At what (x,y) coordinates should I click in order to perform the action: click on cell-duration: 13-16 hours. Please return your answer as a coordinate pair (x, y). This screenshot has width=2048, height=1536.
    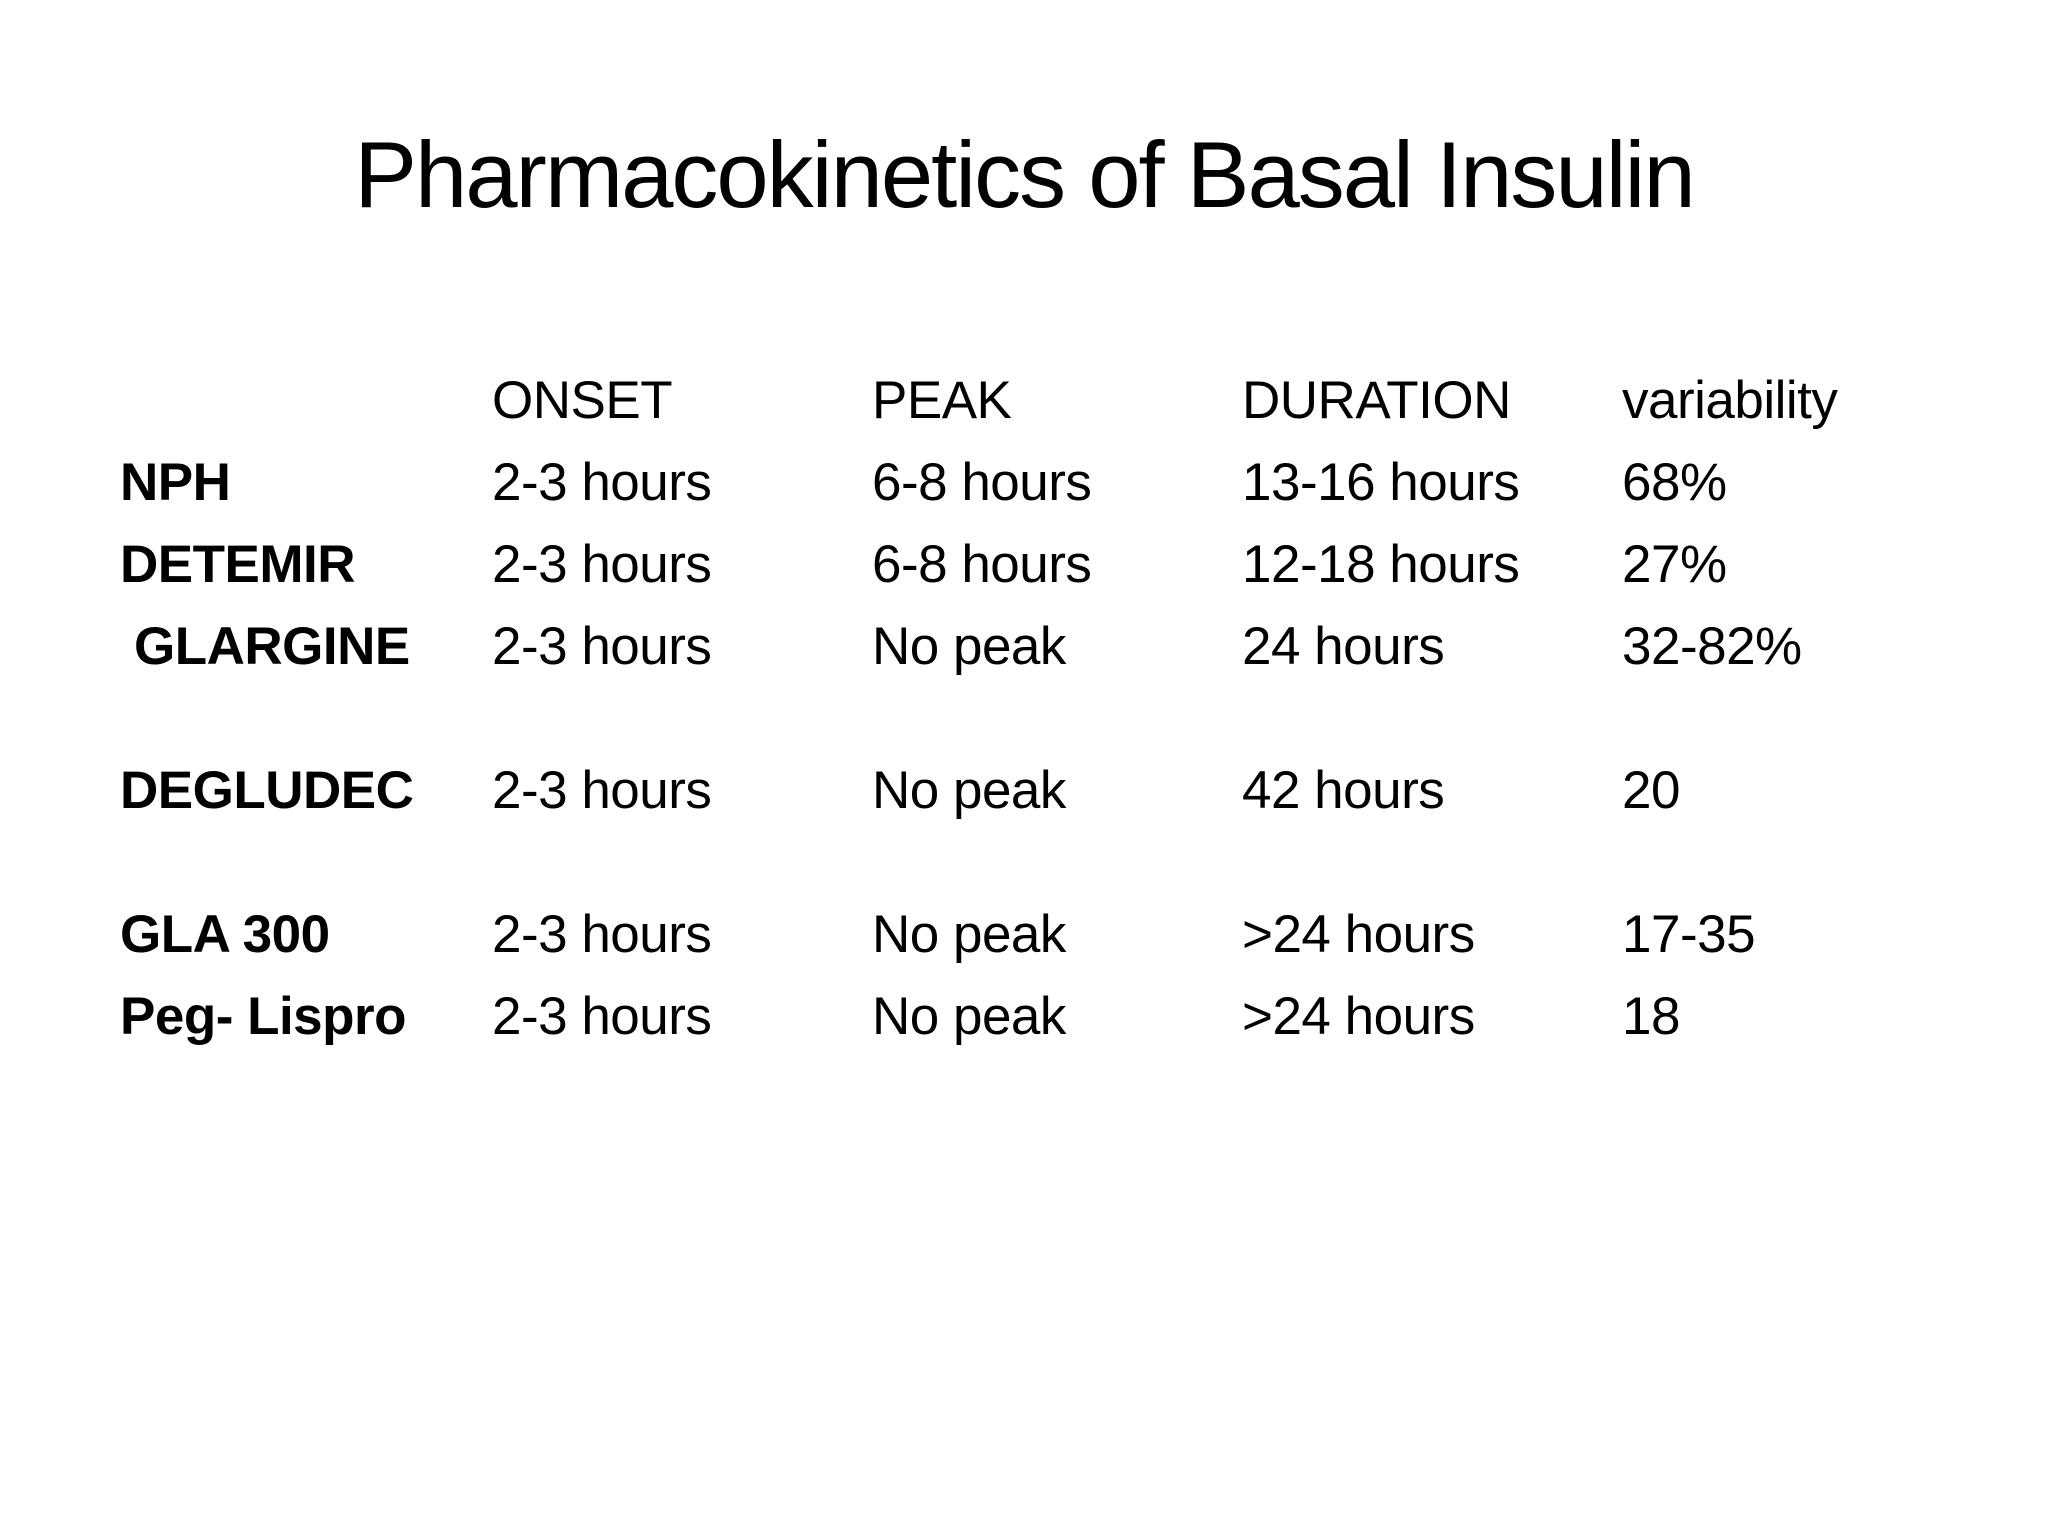
    Looking at the image, I should click on (1381, 482).